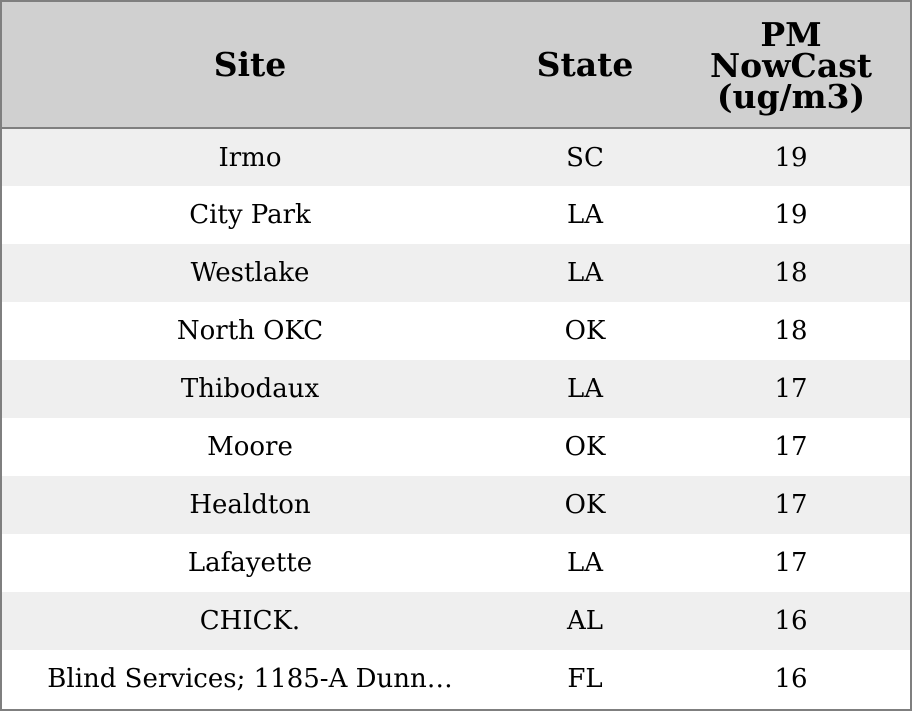  What do you see at coordinates (250, 447) in the screenshot?
I see `site-cell: Moore` at bounding box center [250, 447].